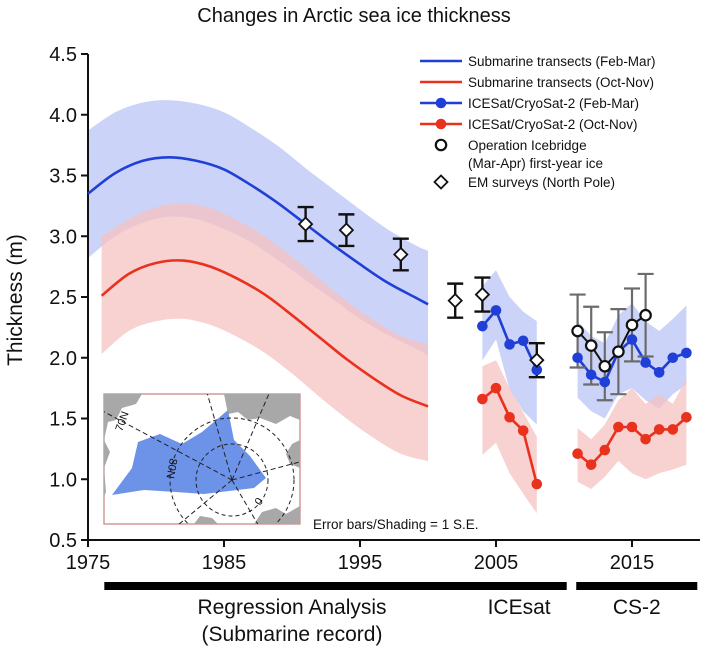 The height and width of the screenshot is (653, 708). Describe the element at coordinates (63, 359) in the screenshot. I see `y-tick-label-3: 2.0` at that location.